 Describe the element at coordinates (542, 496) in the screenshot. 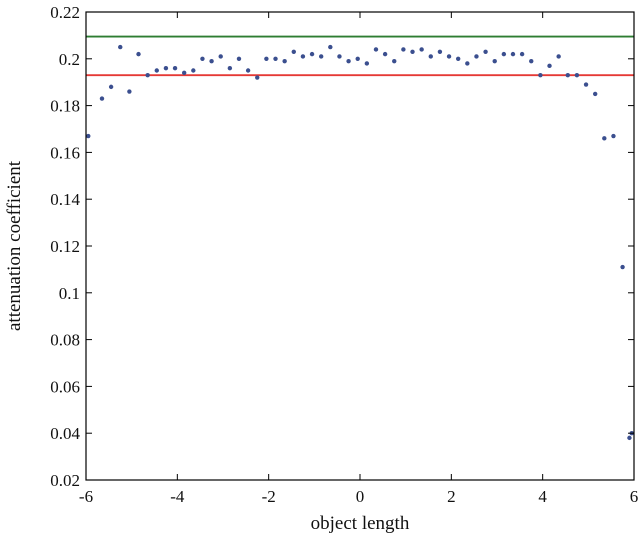

I see `x-tick-label: 4` at that location.